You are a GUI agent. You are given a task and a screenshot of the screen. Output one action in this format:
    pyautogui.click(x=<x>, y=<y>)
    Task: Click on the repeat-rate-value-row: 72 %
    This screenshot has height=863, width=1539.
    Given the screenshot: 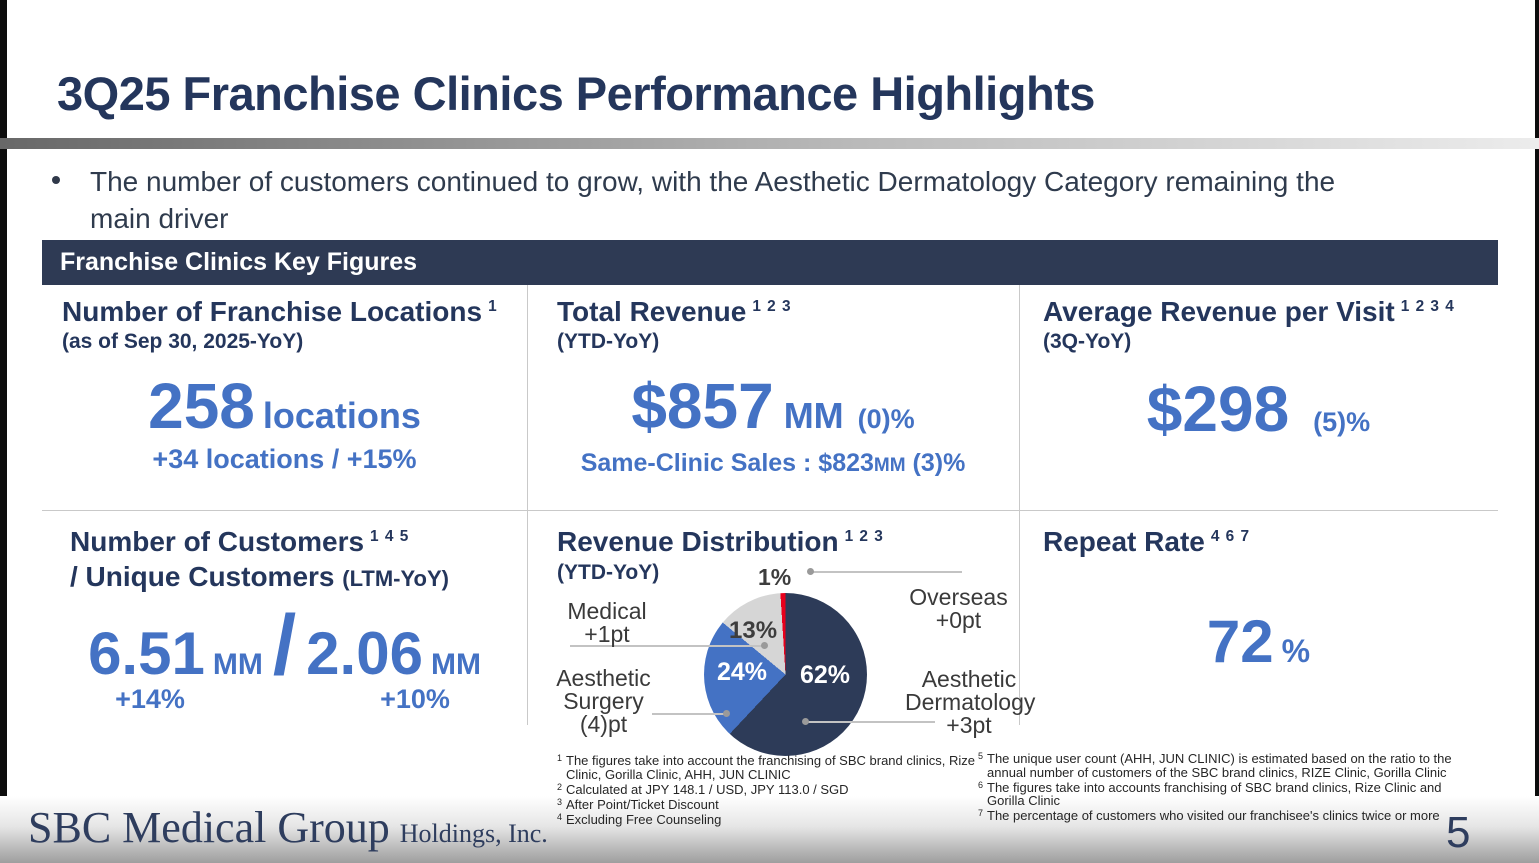 What is the action you would take?
    pyautogui.click(x=1258, y=642)
    